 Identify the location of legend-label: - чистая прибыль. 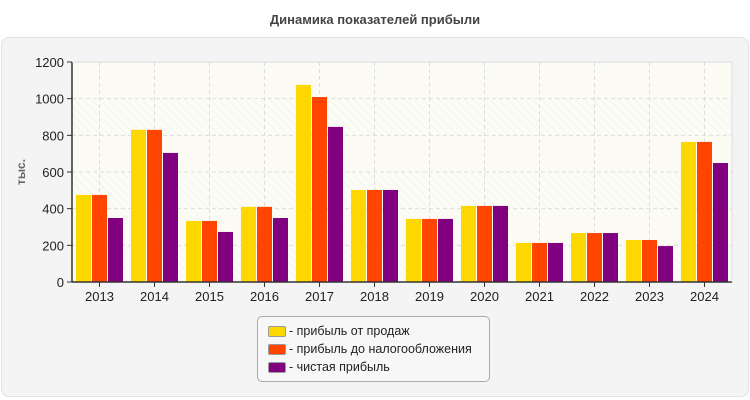
(339, 367).